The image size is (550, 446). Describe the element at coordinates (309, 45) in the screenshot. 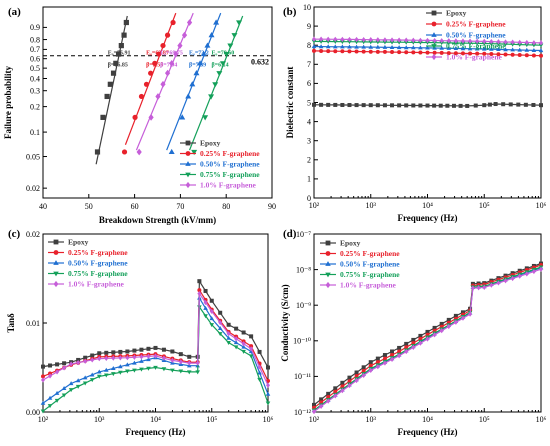

I see `y-tick-label-b: 8` at that location.